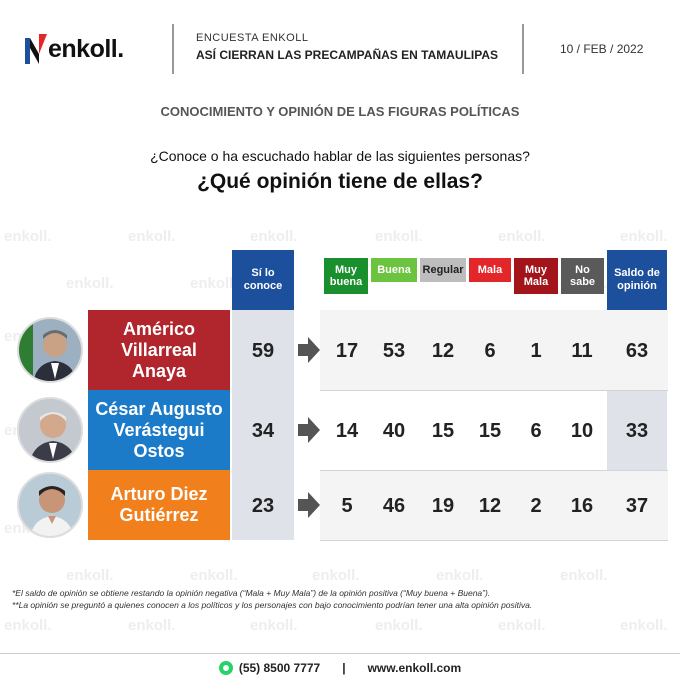  What do you see at coordinates (263, 273) in the screenshot?
I see `header-known-line1: Sí lo` at bounding box center [263, 273].